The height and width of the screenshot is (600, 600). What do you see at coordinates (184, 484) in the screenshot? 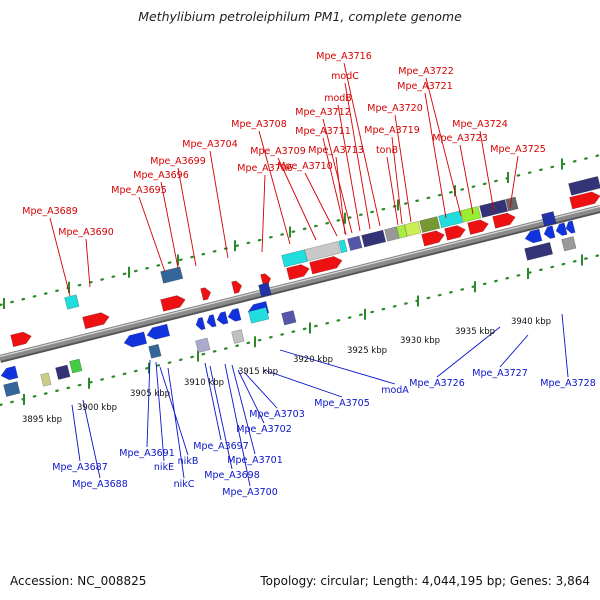
I see `gene-label-reverse: nikC` at bounding box center [184, 484].